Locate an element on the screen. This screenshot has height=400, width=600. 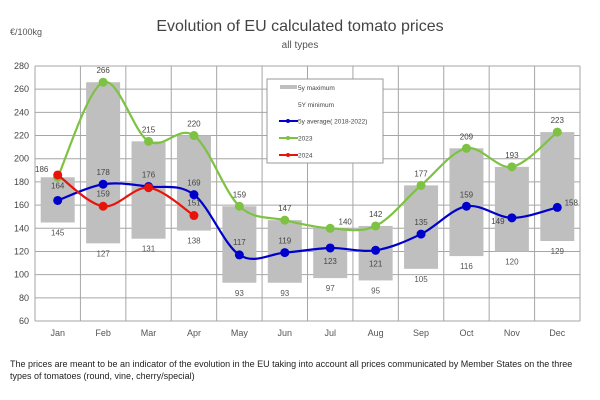
data-label: 119 is located at coordinates (284, 241).